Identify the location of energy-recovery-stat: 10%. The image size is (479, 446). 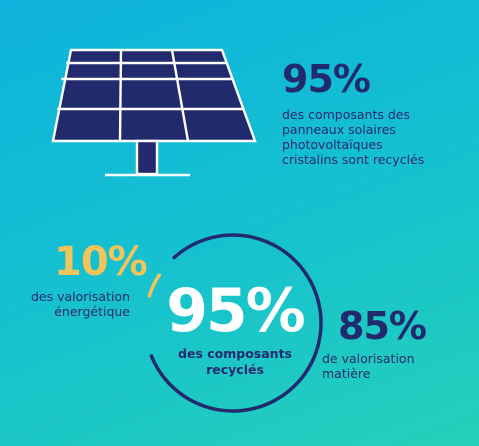
(101, 262).